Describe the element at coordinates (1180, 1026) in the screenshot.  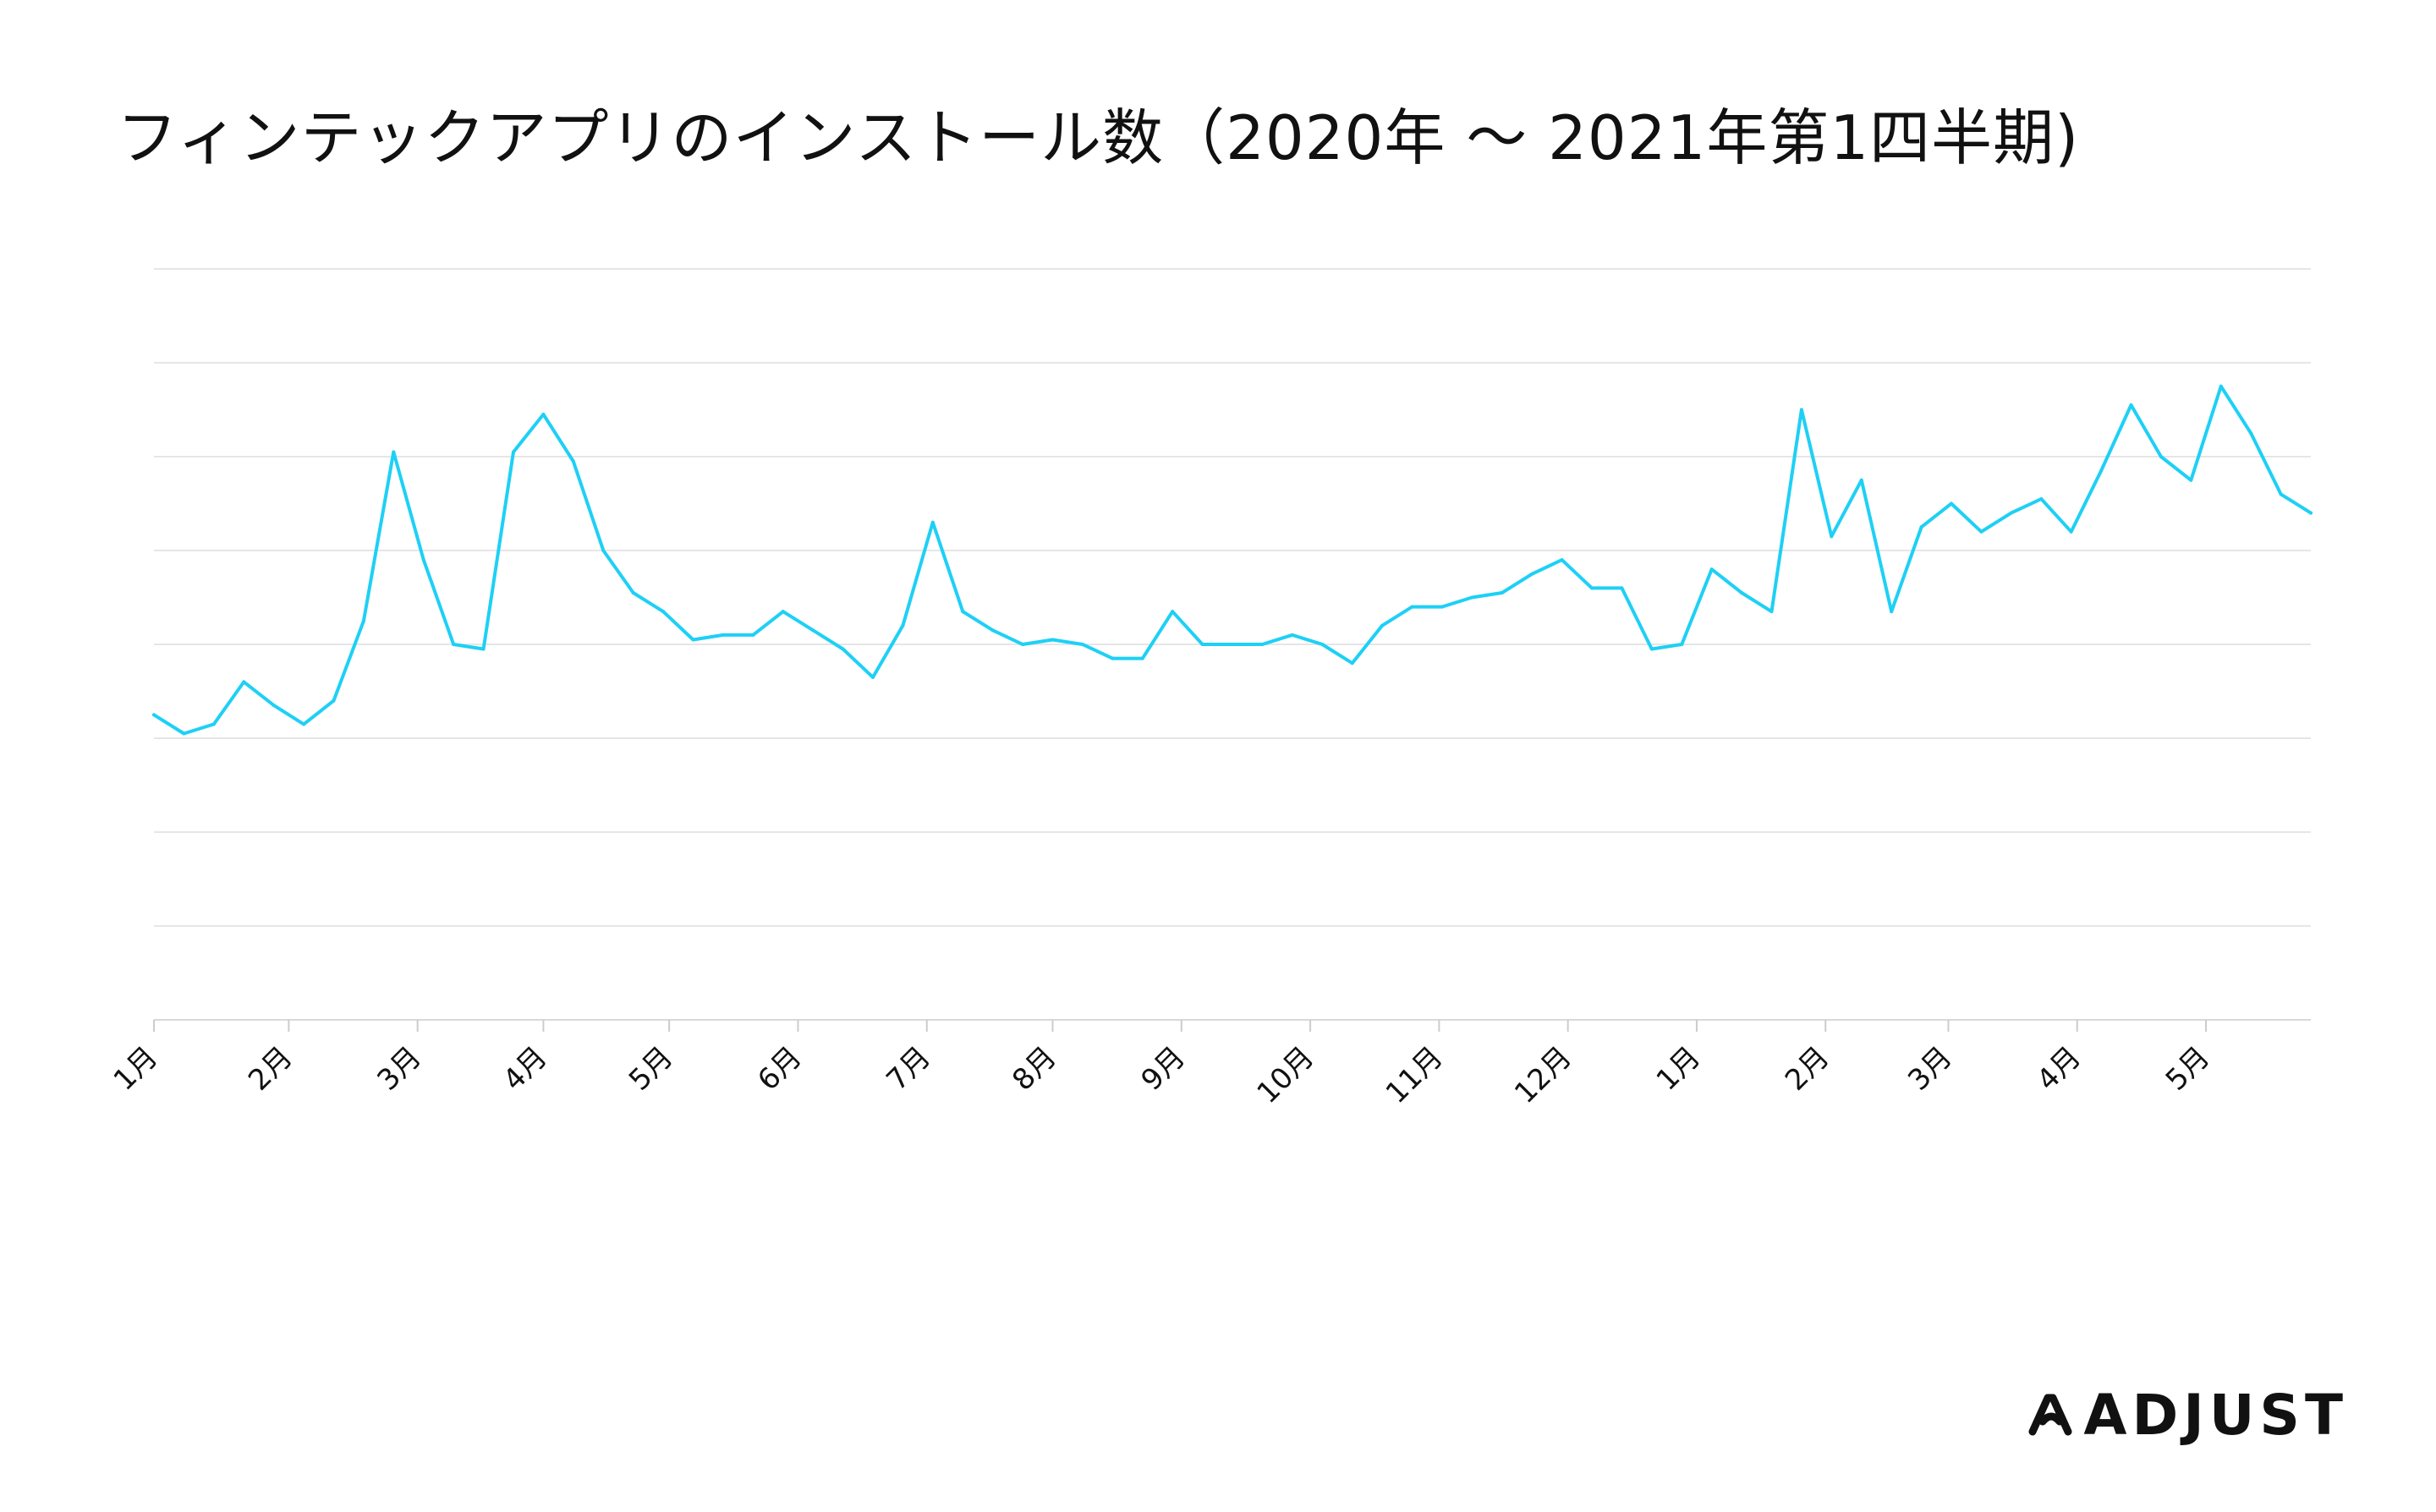
I see `x-axis-ticks` at that location.